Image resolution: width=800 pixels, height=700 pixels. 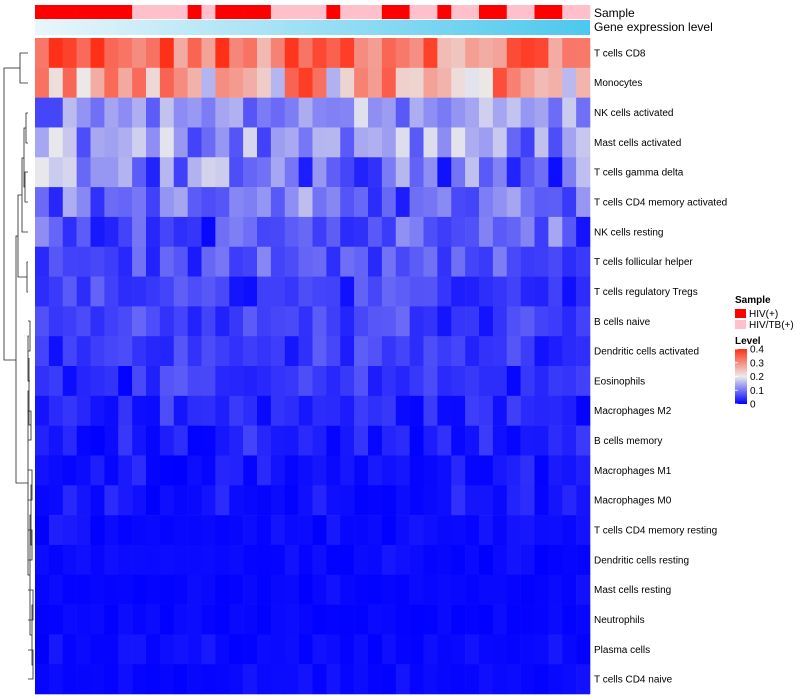 I want to click on level-legend-title: Level, so click(x=748, y=341).